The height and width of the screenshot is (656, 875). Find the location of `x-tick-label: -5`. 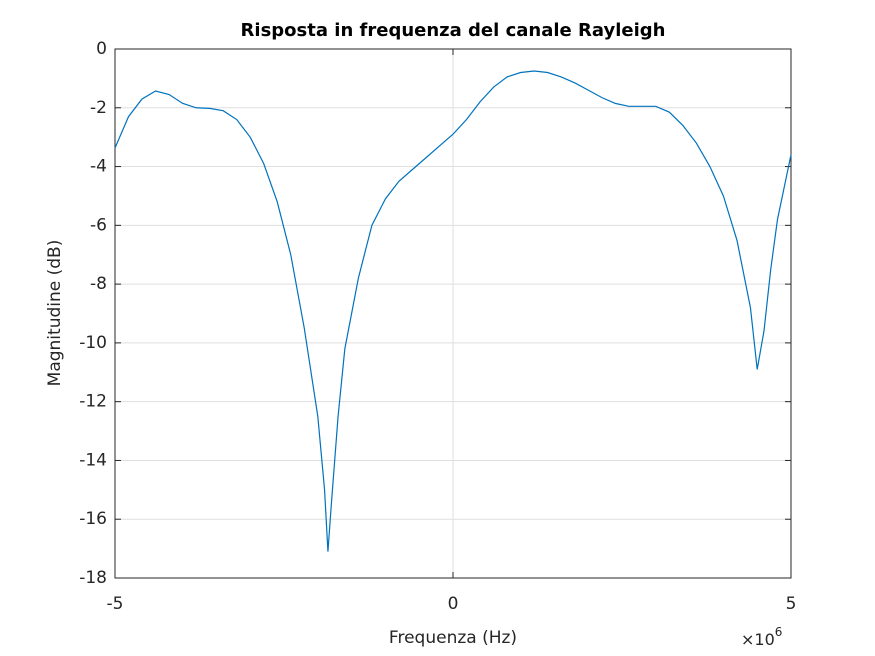

x-tick-label: -5 is located at coordinates (115, 604).